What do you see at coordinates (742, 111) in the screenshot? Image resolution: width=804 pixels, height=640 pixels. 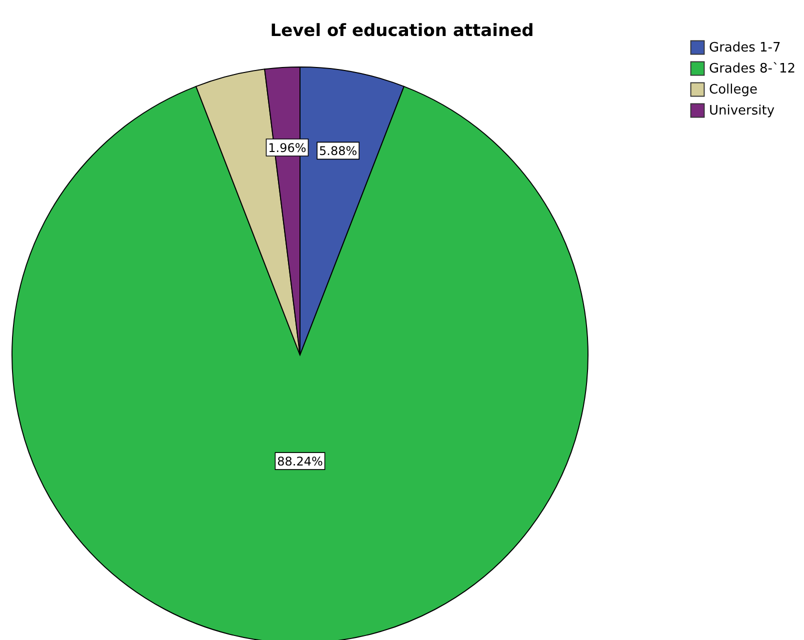 I see `legend-label: University` at bounding box center [742, 111].